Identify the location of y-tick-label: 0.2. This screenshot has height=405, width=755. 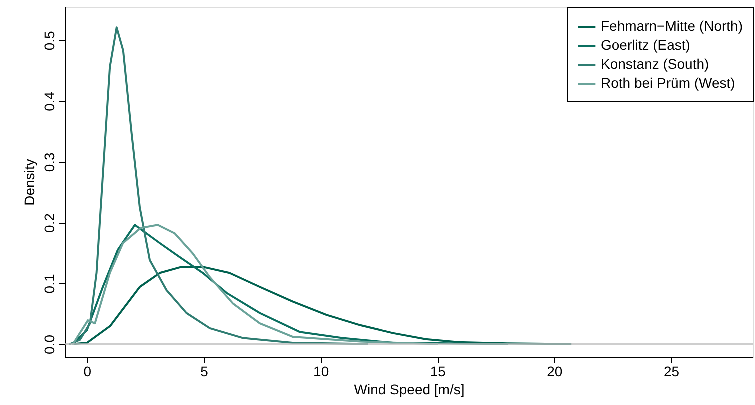
(50, 223).